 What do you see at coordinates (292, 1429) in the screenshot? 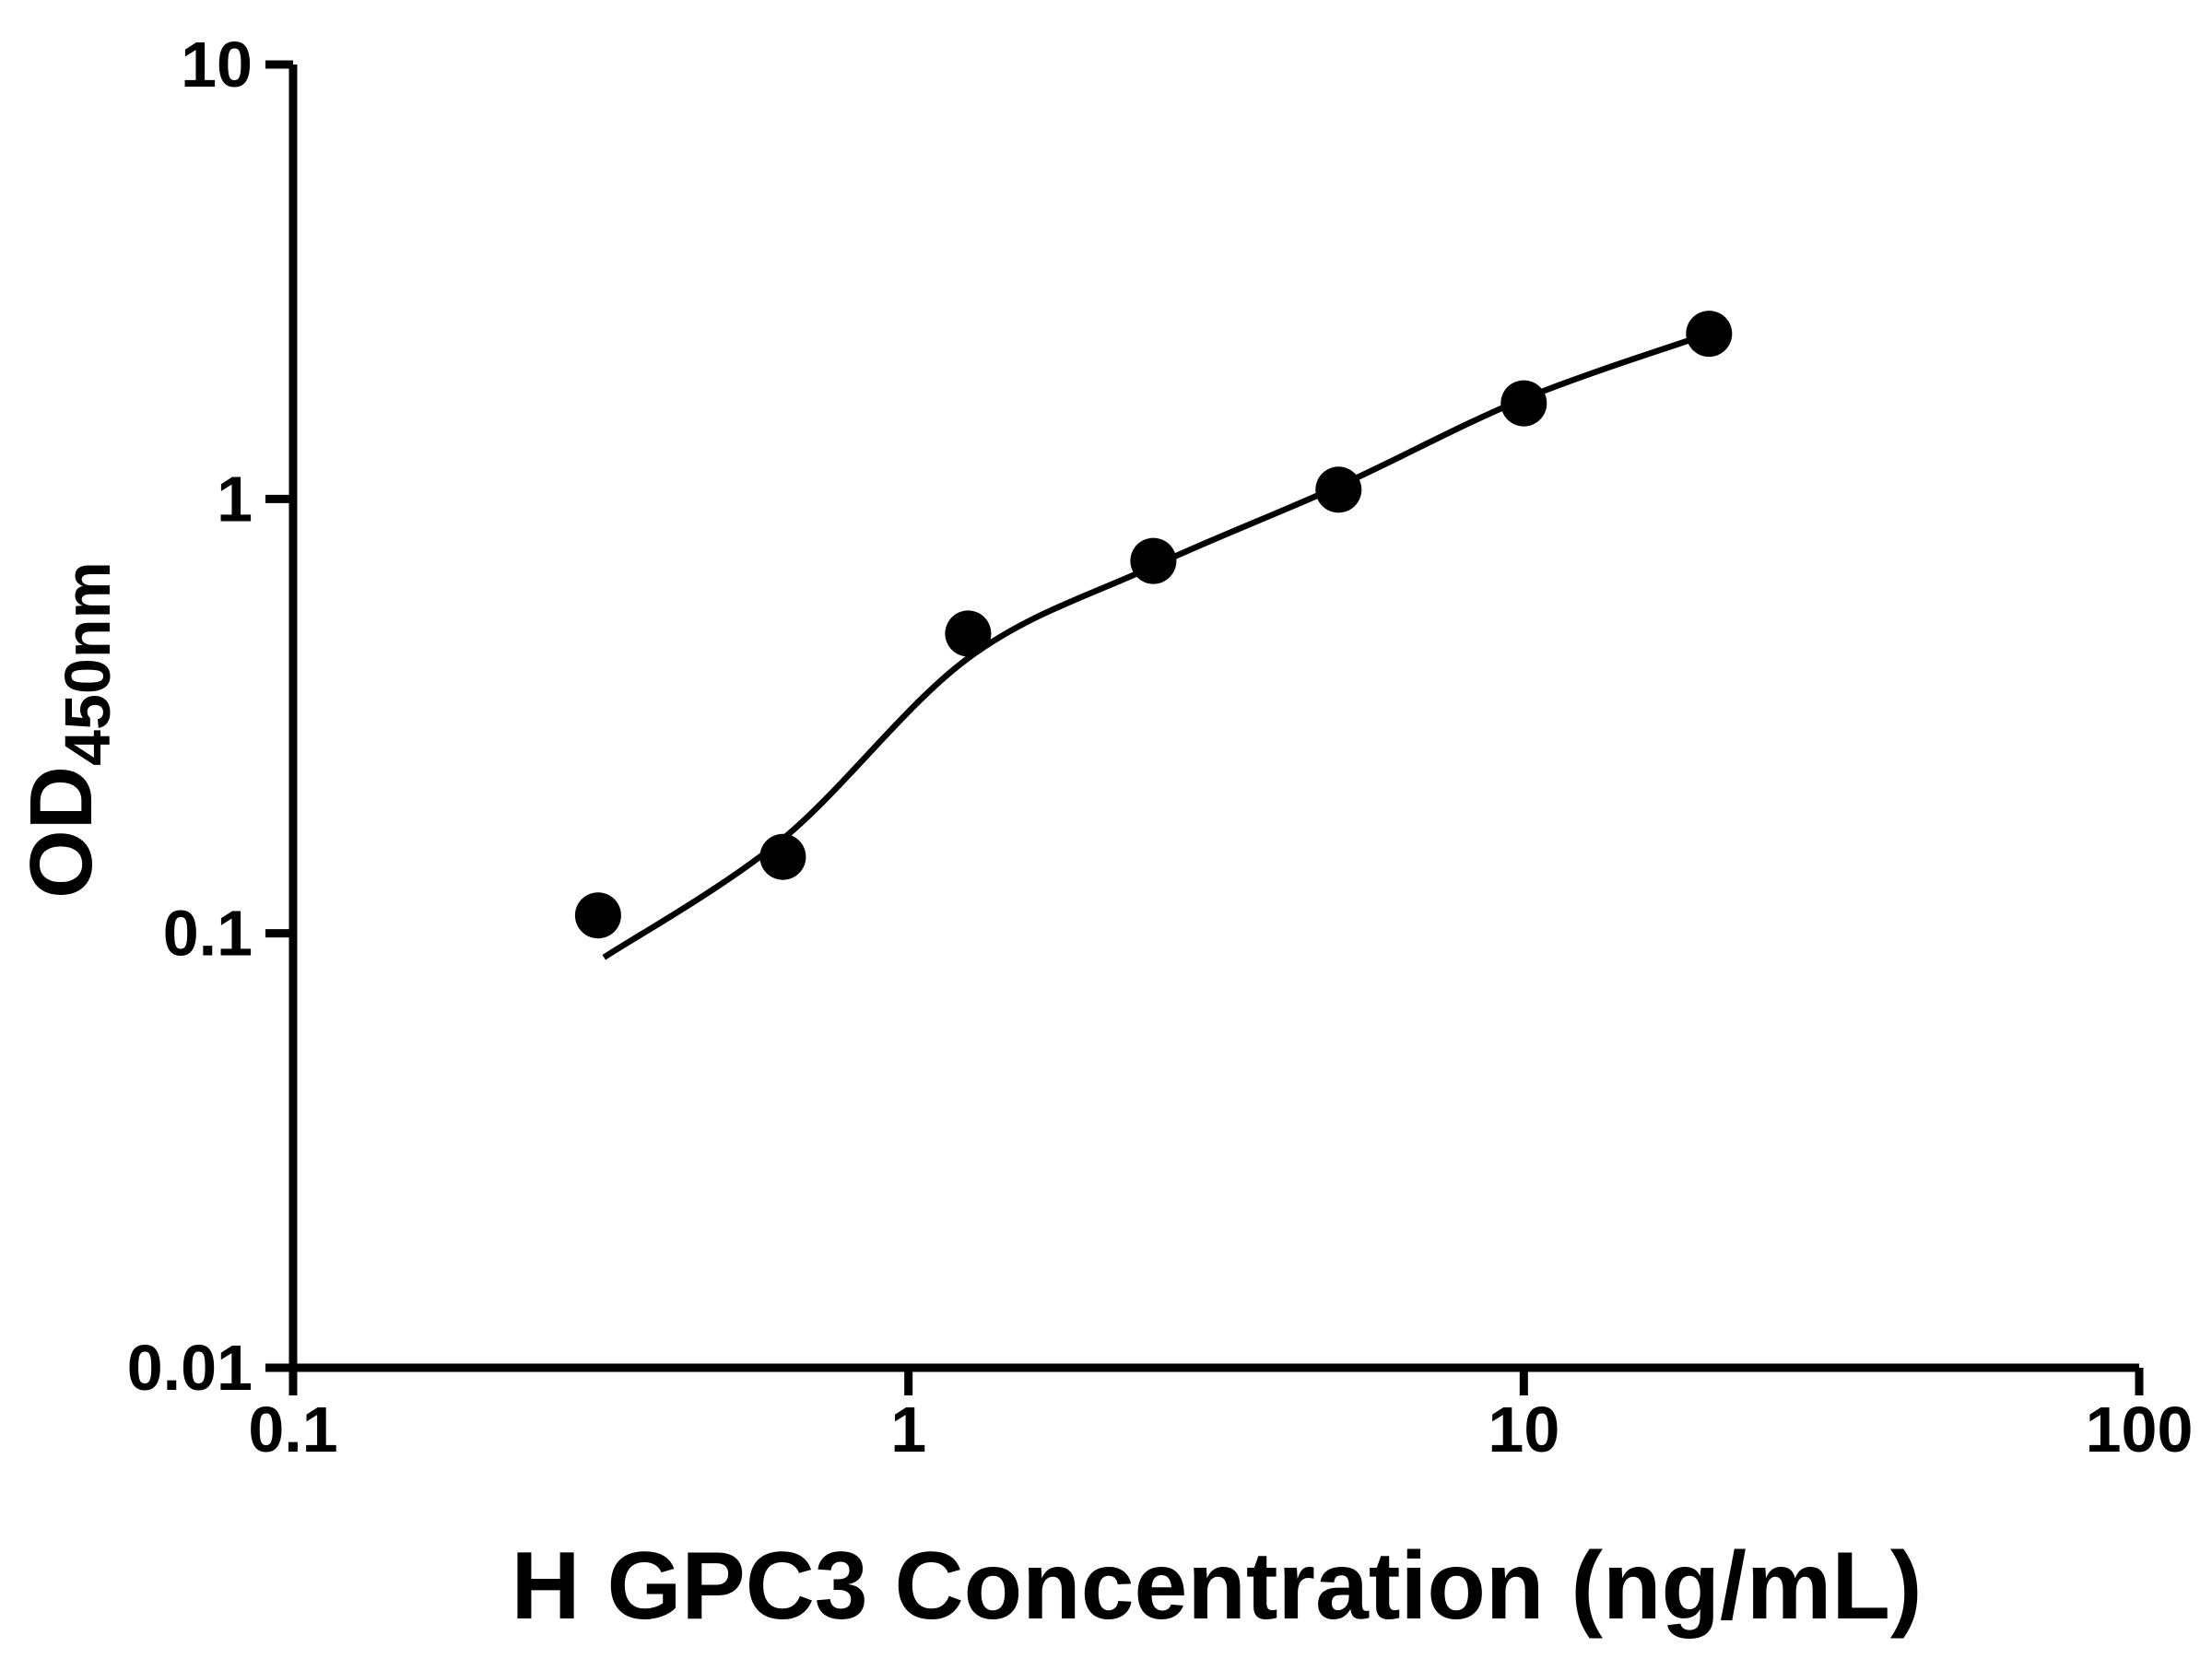
I see `x-tick-label: 0.1` at bounding box center [292, 1429].